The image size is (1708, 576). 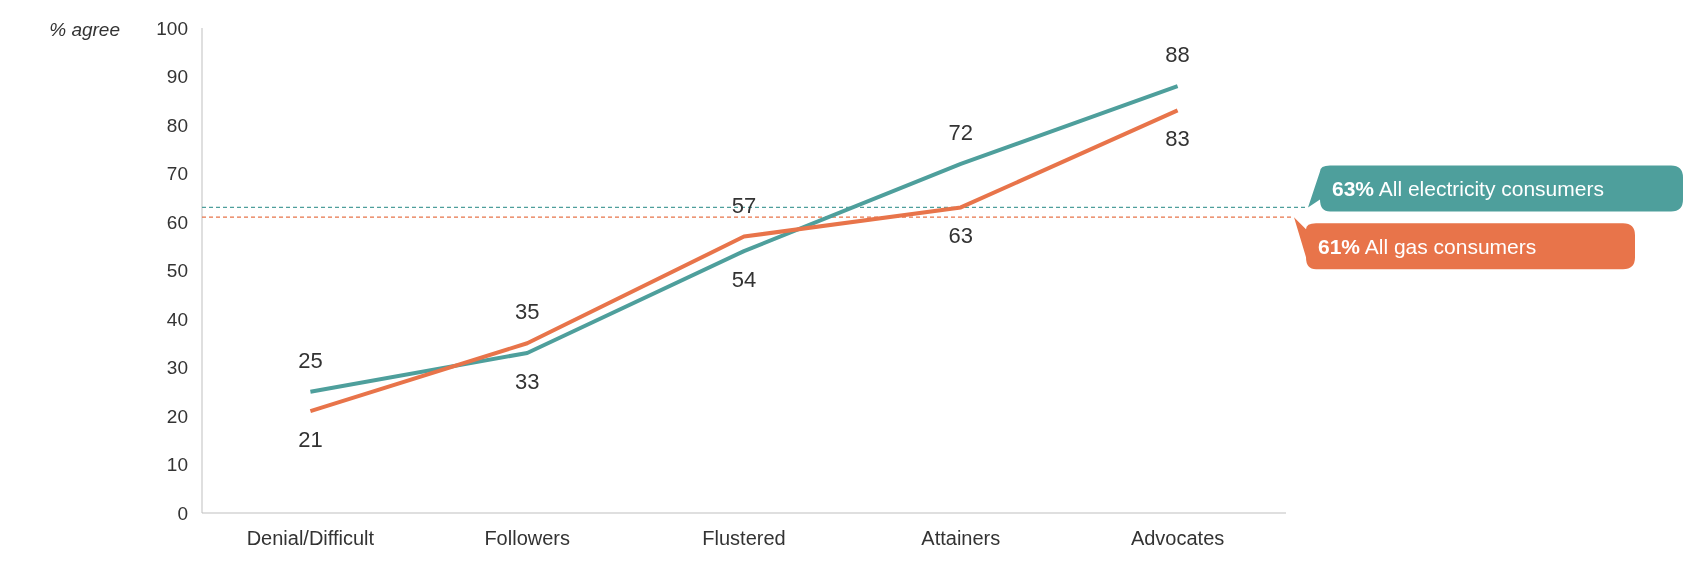 I want to click on y-tick-label: 100, so click(x=172, y=28).